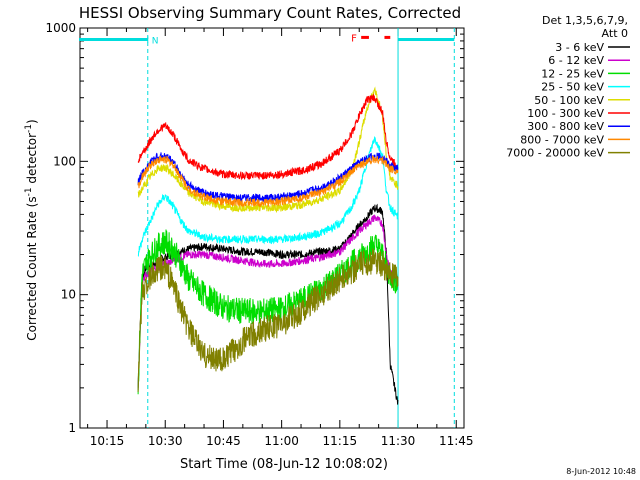 This screenshot has width=640, height=480. Describe the element at coordinates (565, 113) in the screenshot. I see `legend-label: 100 - 300 keV` at that location.